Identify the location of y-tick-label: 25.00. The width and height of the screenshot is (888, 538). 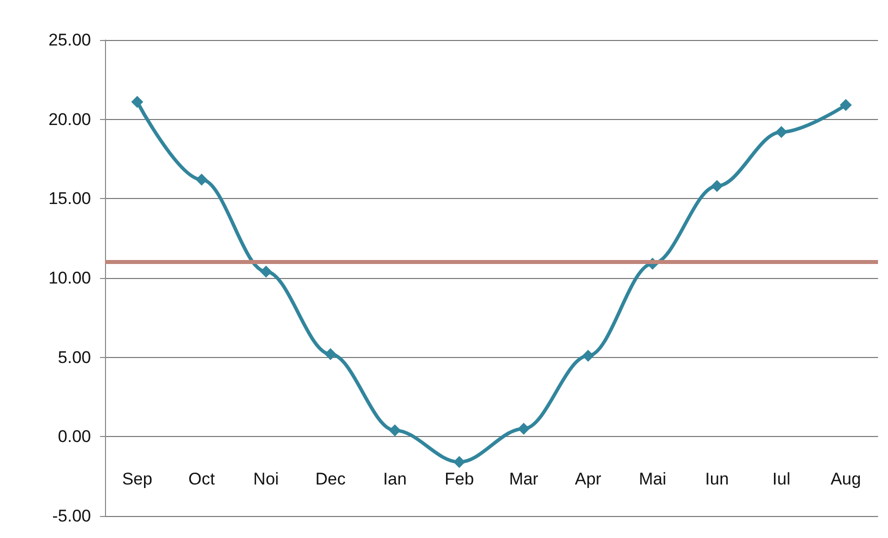
(69, 40).